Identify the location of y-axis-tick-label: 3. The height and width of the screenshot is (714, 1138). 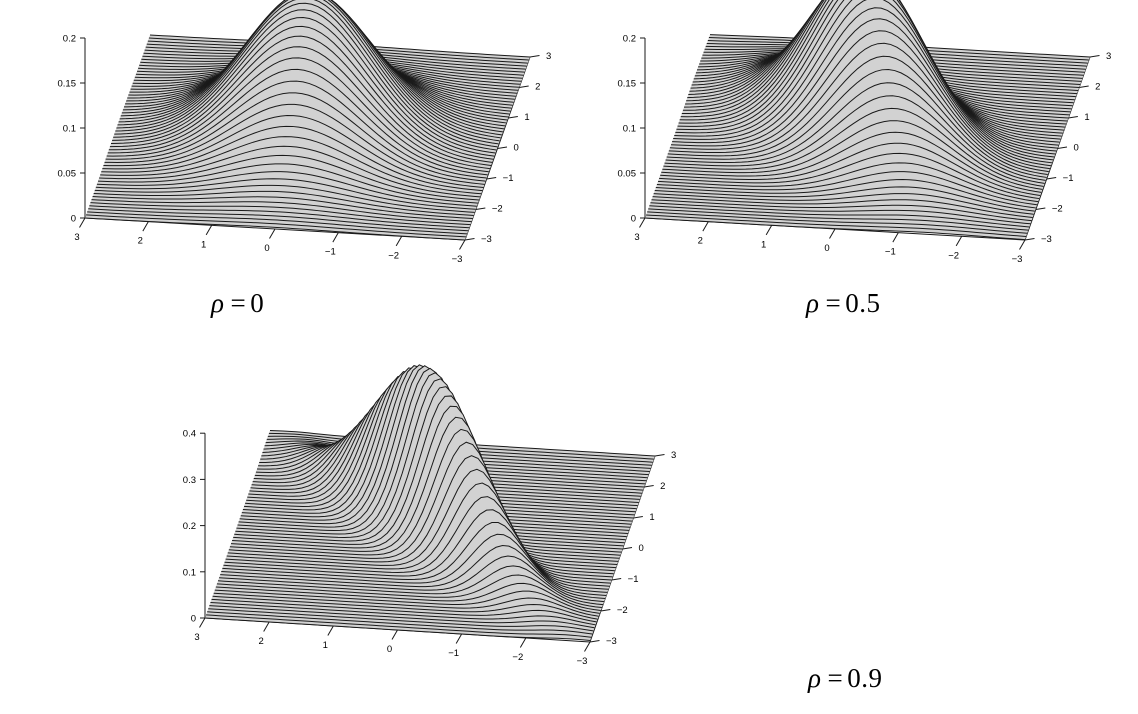
(548, 56).